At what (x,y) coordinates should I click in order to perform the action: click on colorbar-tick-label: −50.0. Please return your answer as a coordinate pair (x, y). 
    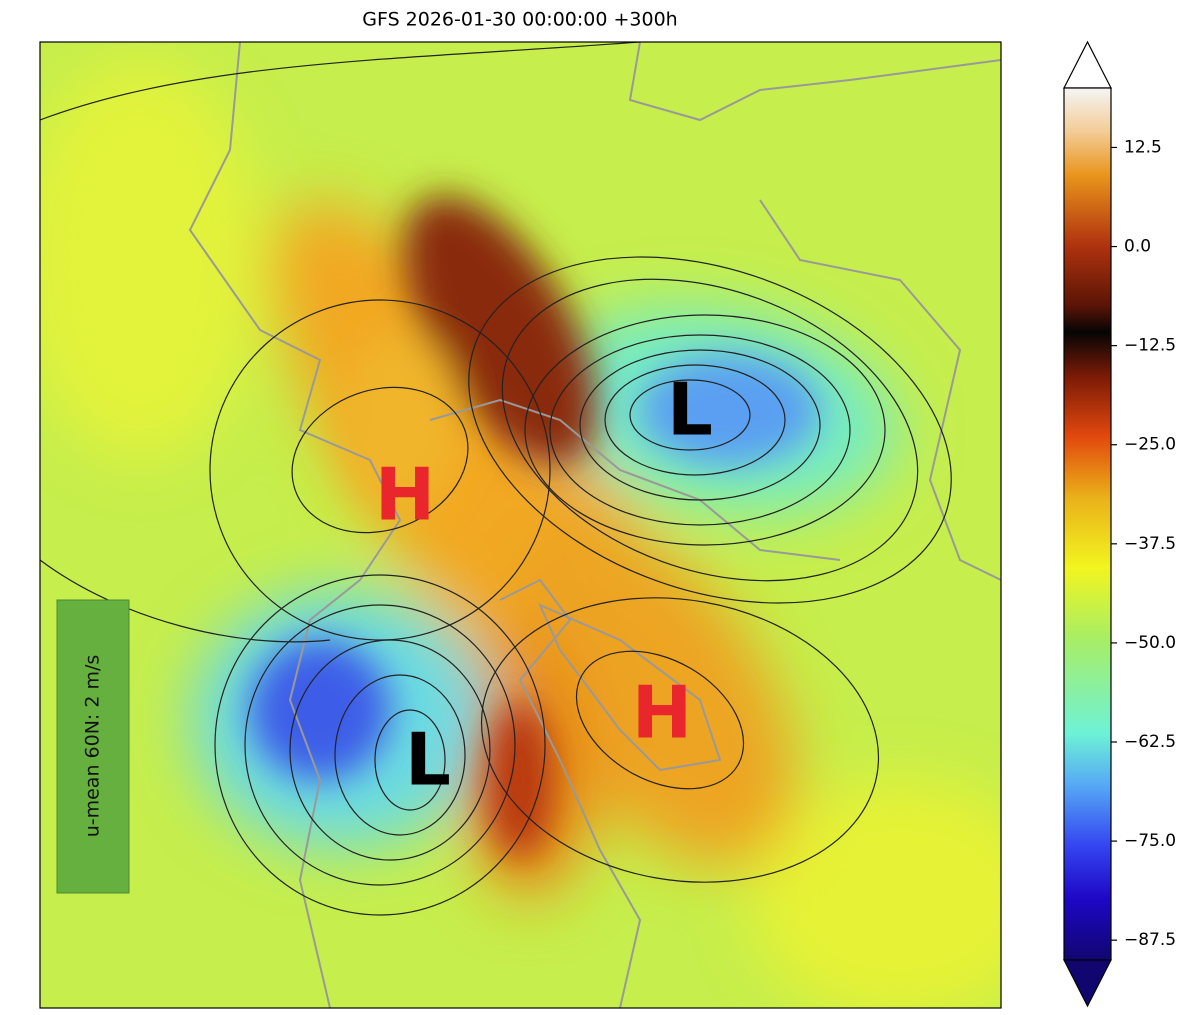
    Looking at the image, I should click on (1150, 643).